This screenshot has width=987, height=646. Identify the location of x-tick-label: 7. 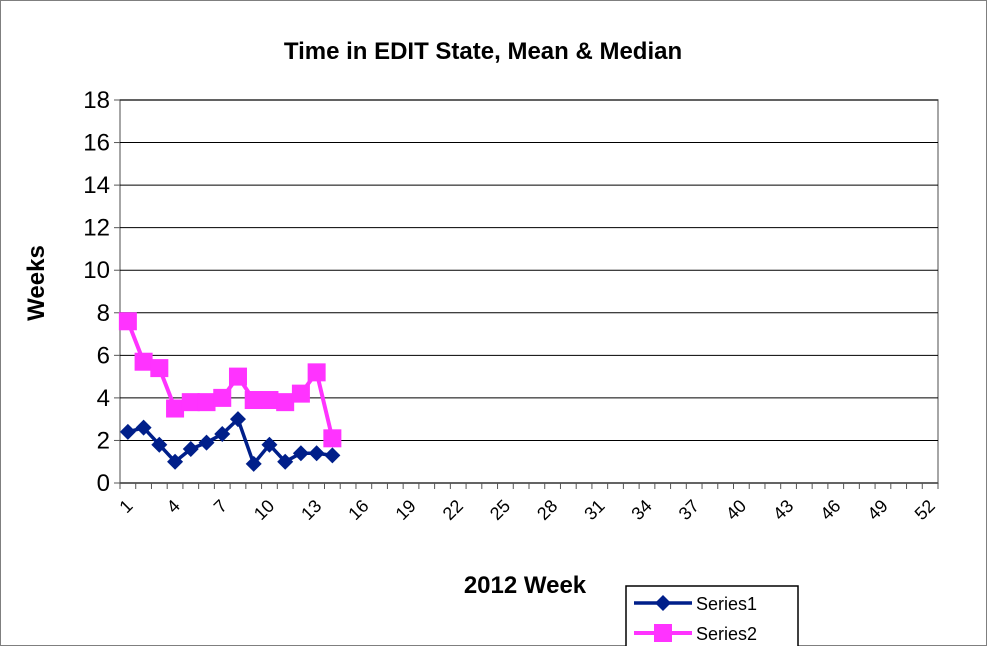
(220, 506).